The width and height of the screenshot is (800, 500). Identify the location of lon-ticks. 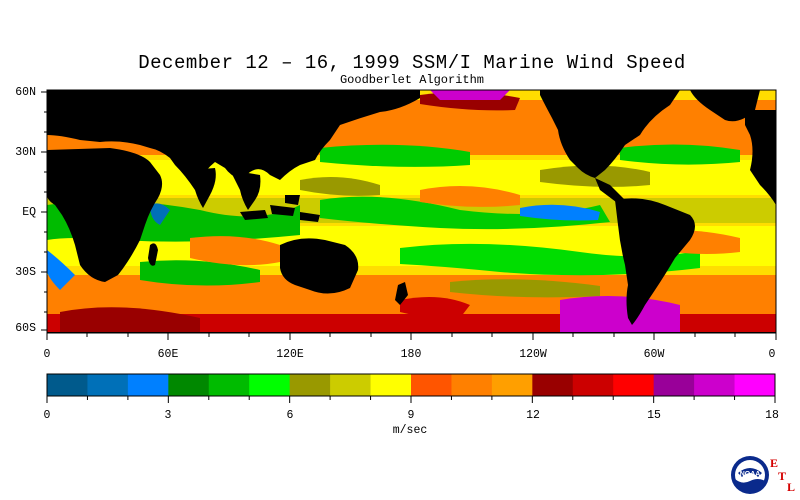
(411, 336).